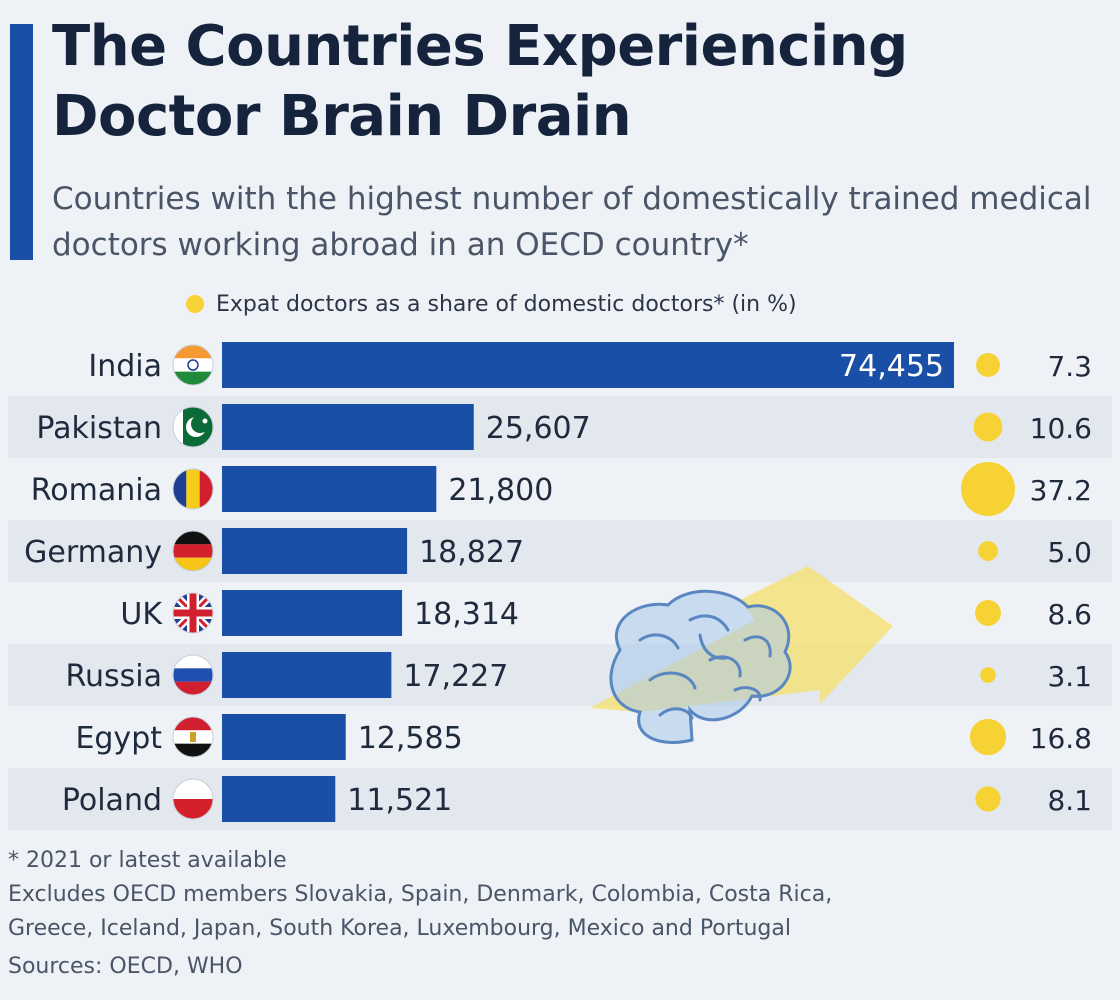 This screenshot has width=1120, height=1000. Describe the element at coordinates (112, 800) in the screenshot. I see `category-label: Poland` at that location.